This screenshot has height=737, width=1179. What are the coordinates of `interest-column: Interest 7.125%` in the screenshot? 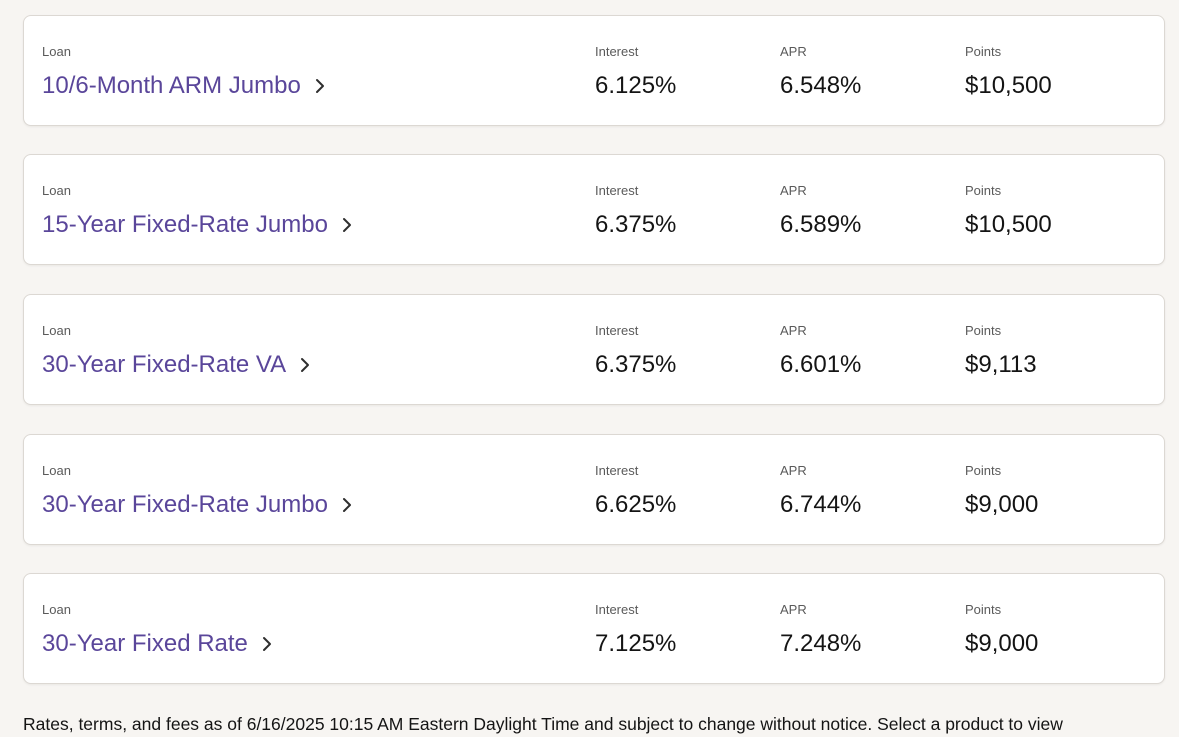 It's located at (635, 630).